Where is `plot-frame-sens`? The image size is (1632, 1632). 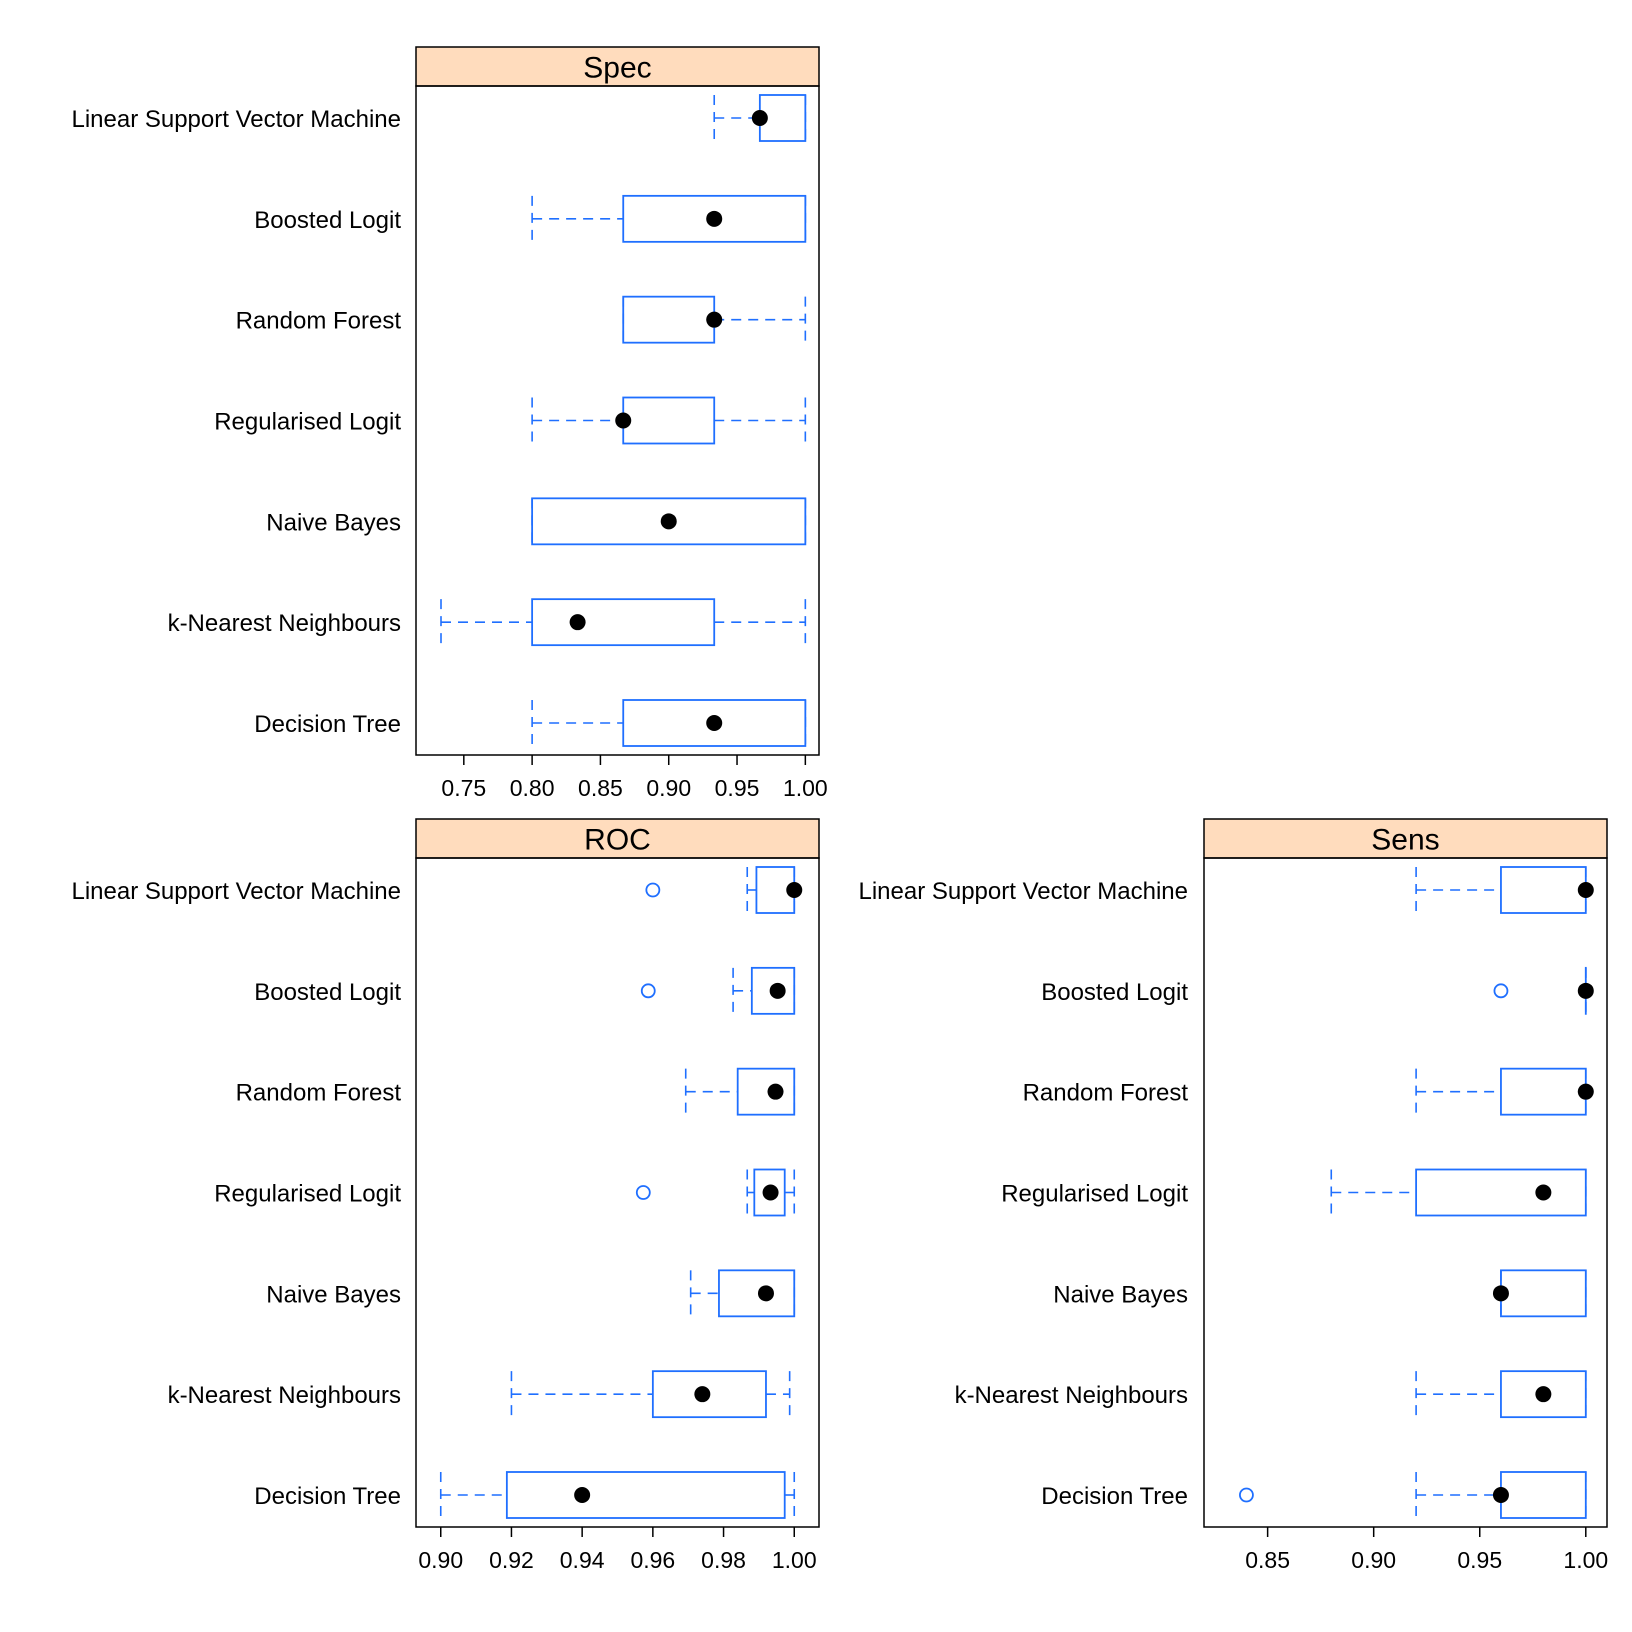 plot-frame-sens is located at coordinates (1405, 1192).